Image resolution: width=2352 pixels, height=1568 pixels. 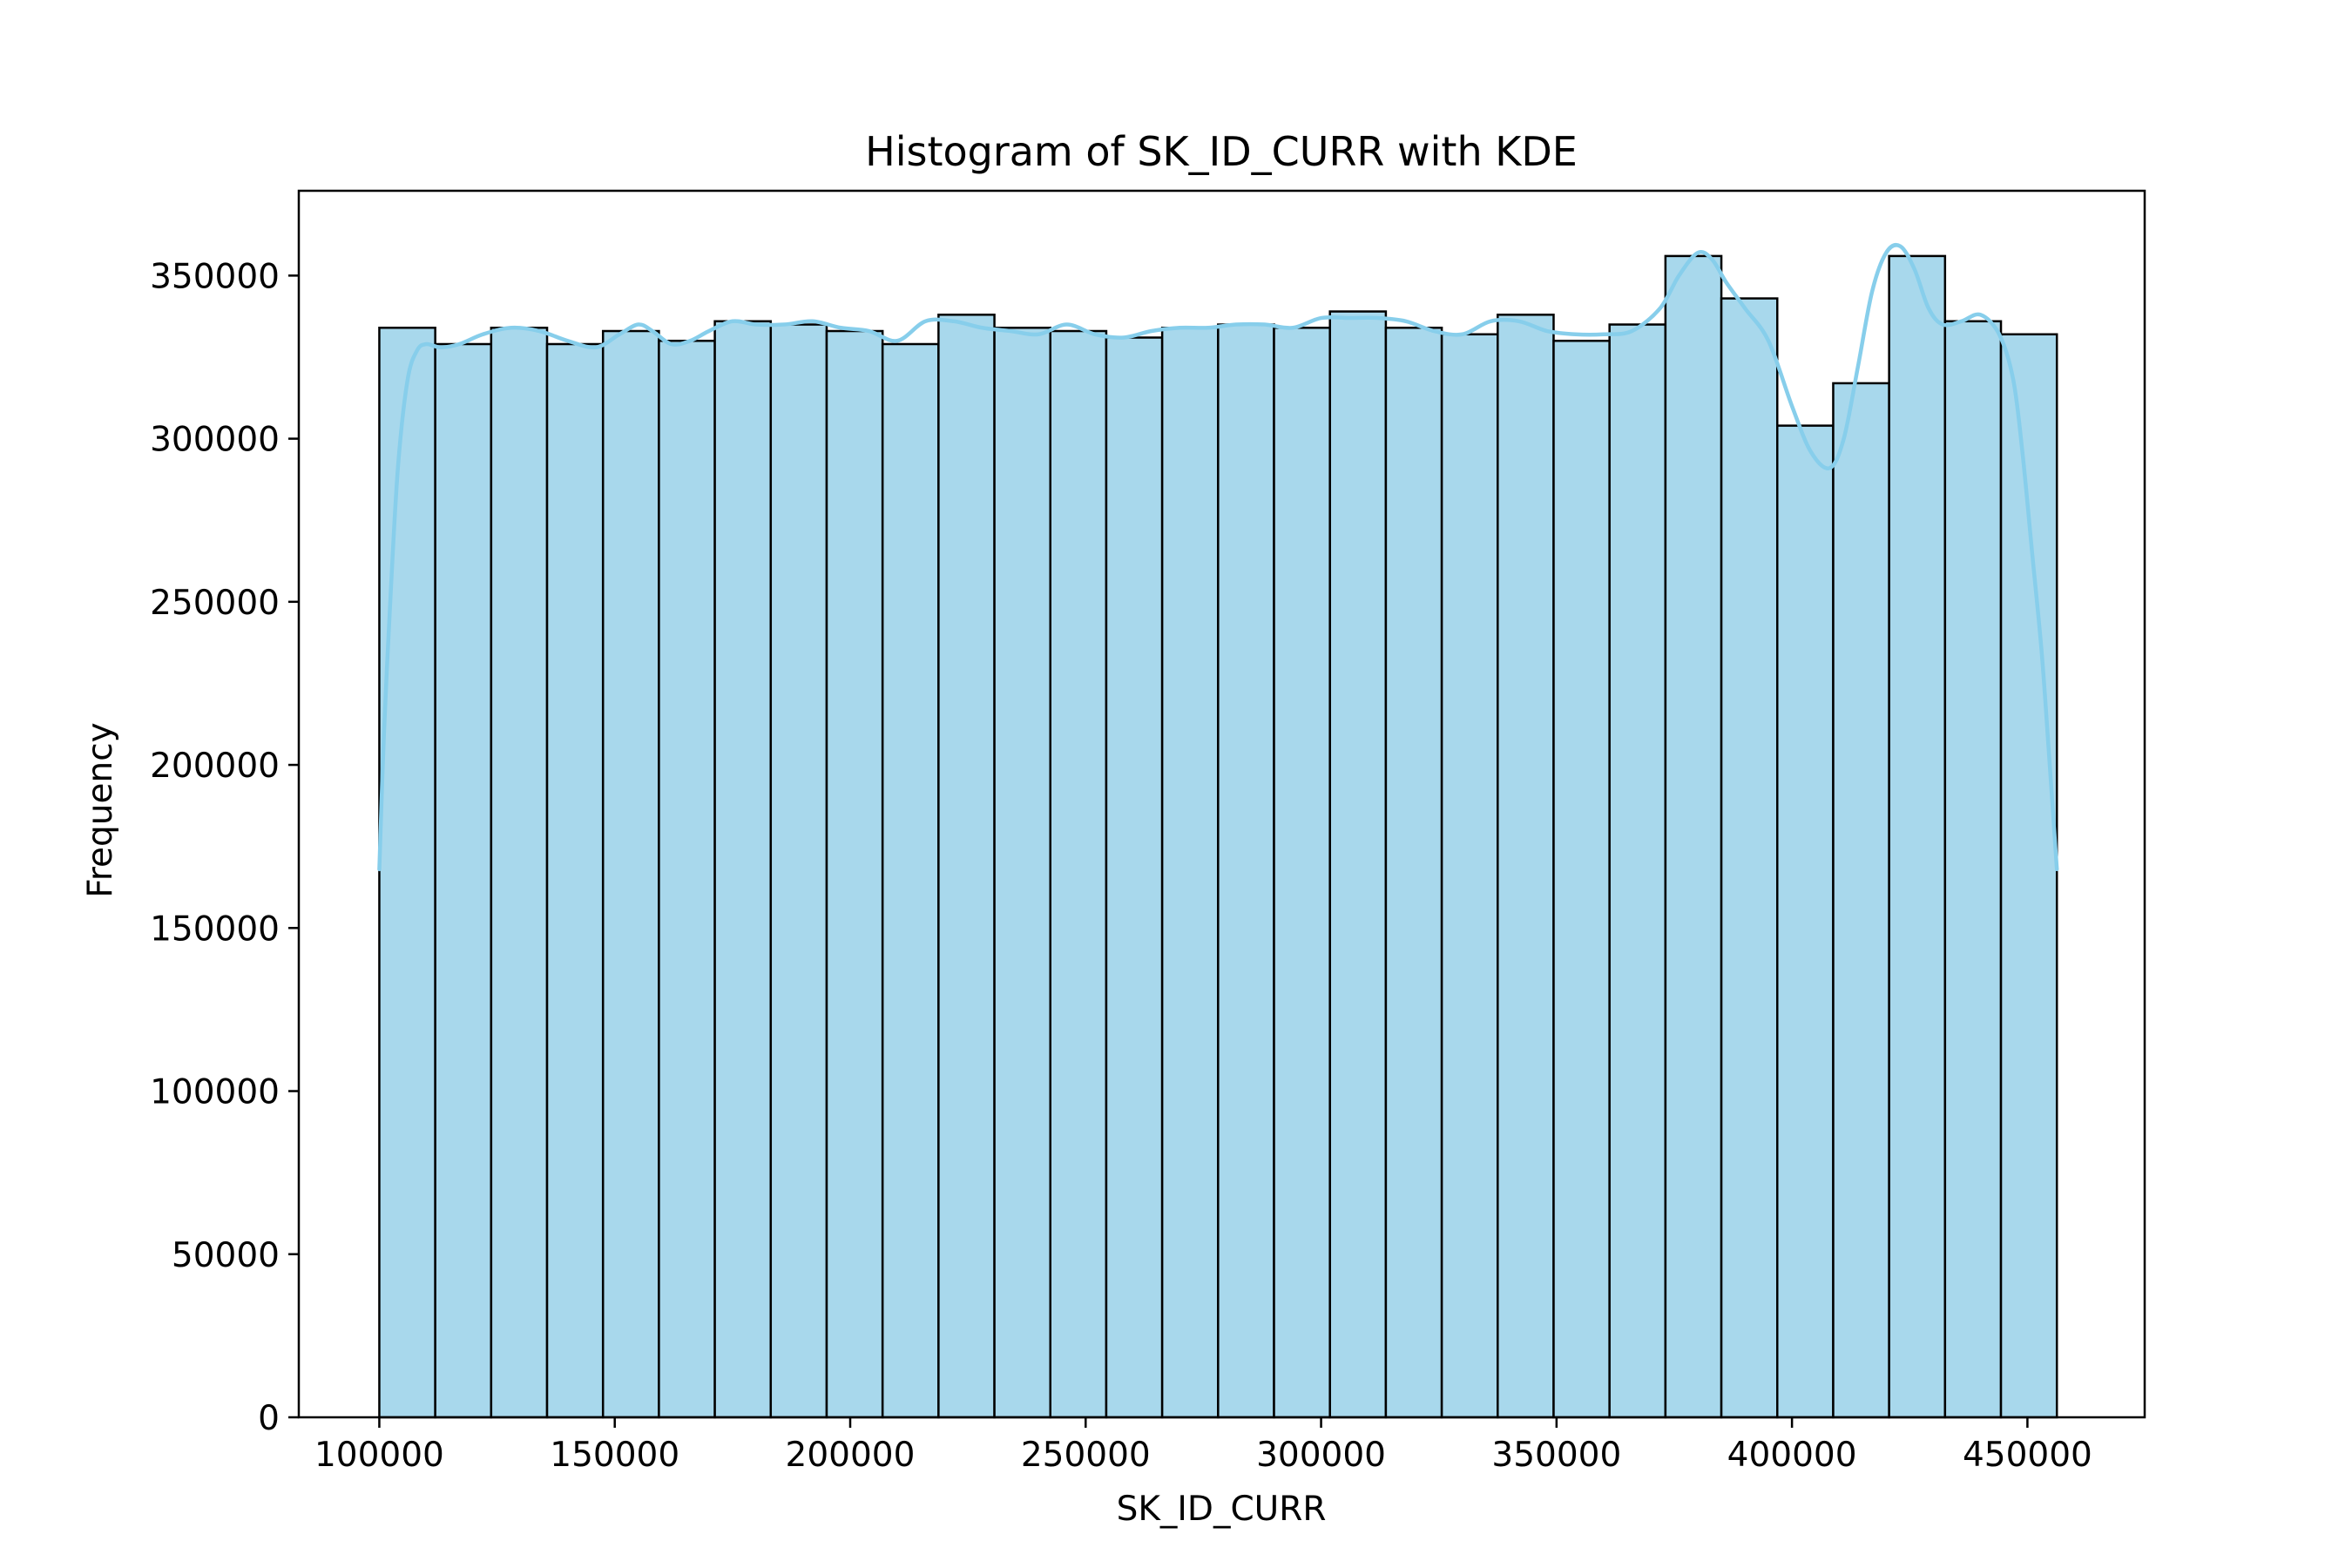 What do you see at coordinates (2028, 1456) in the screenshot?
I see `x-tick-label: 450000` at bounding box center [2028, 1456].